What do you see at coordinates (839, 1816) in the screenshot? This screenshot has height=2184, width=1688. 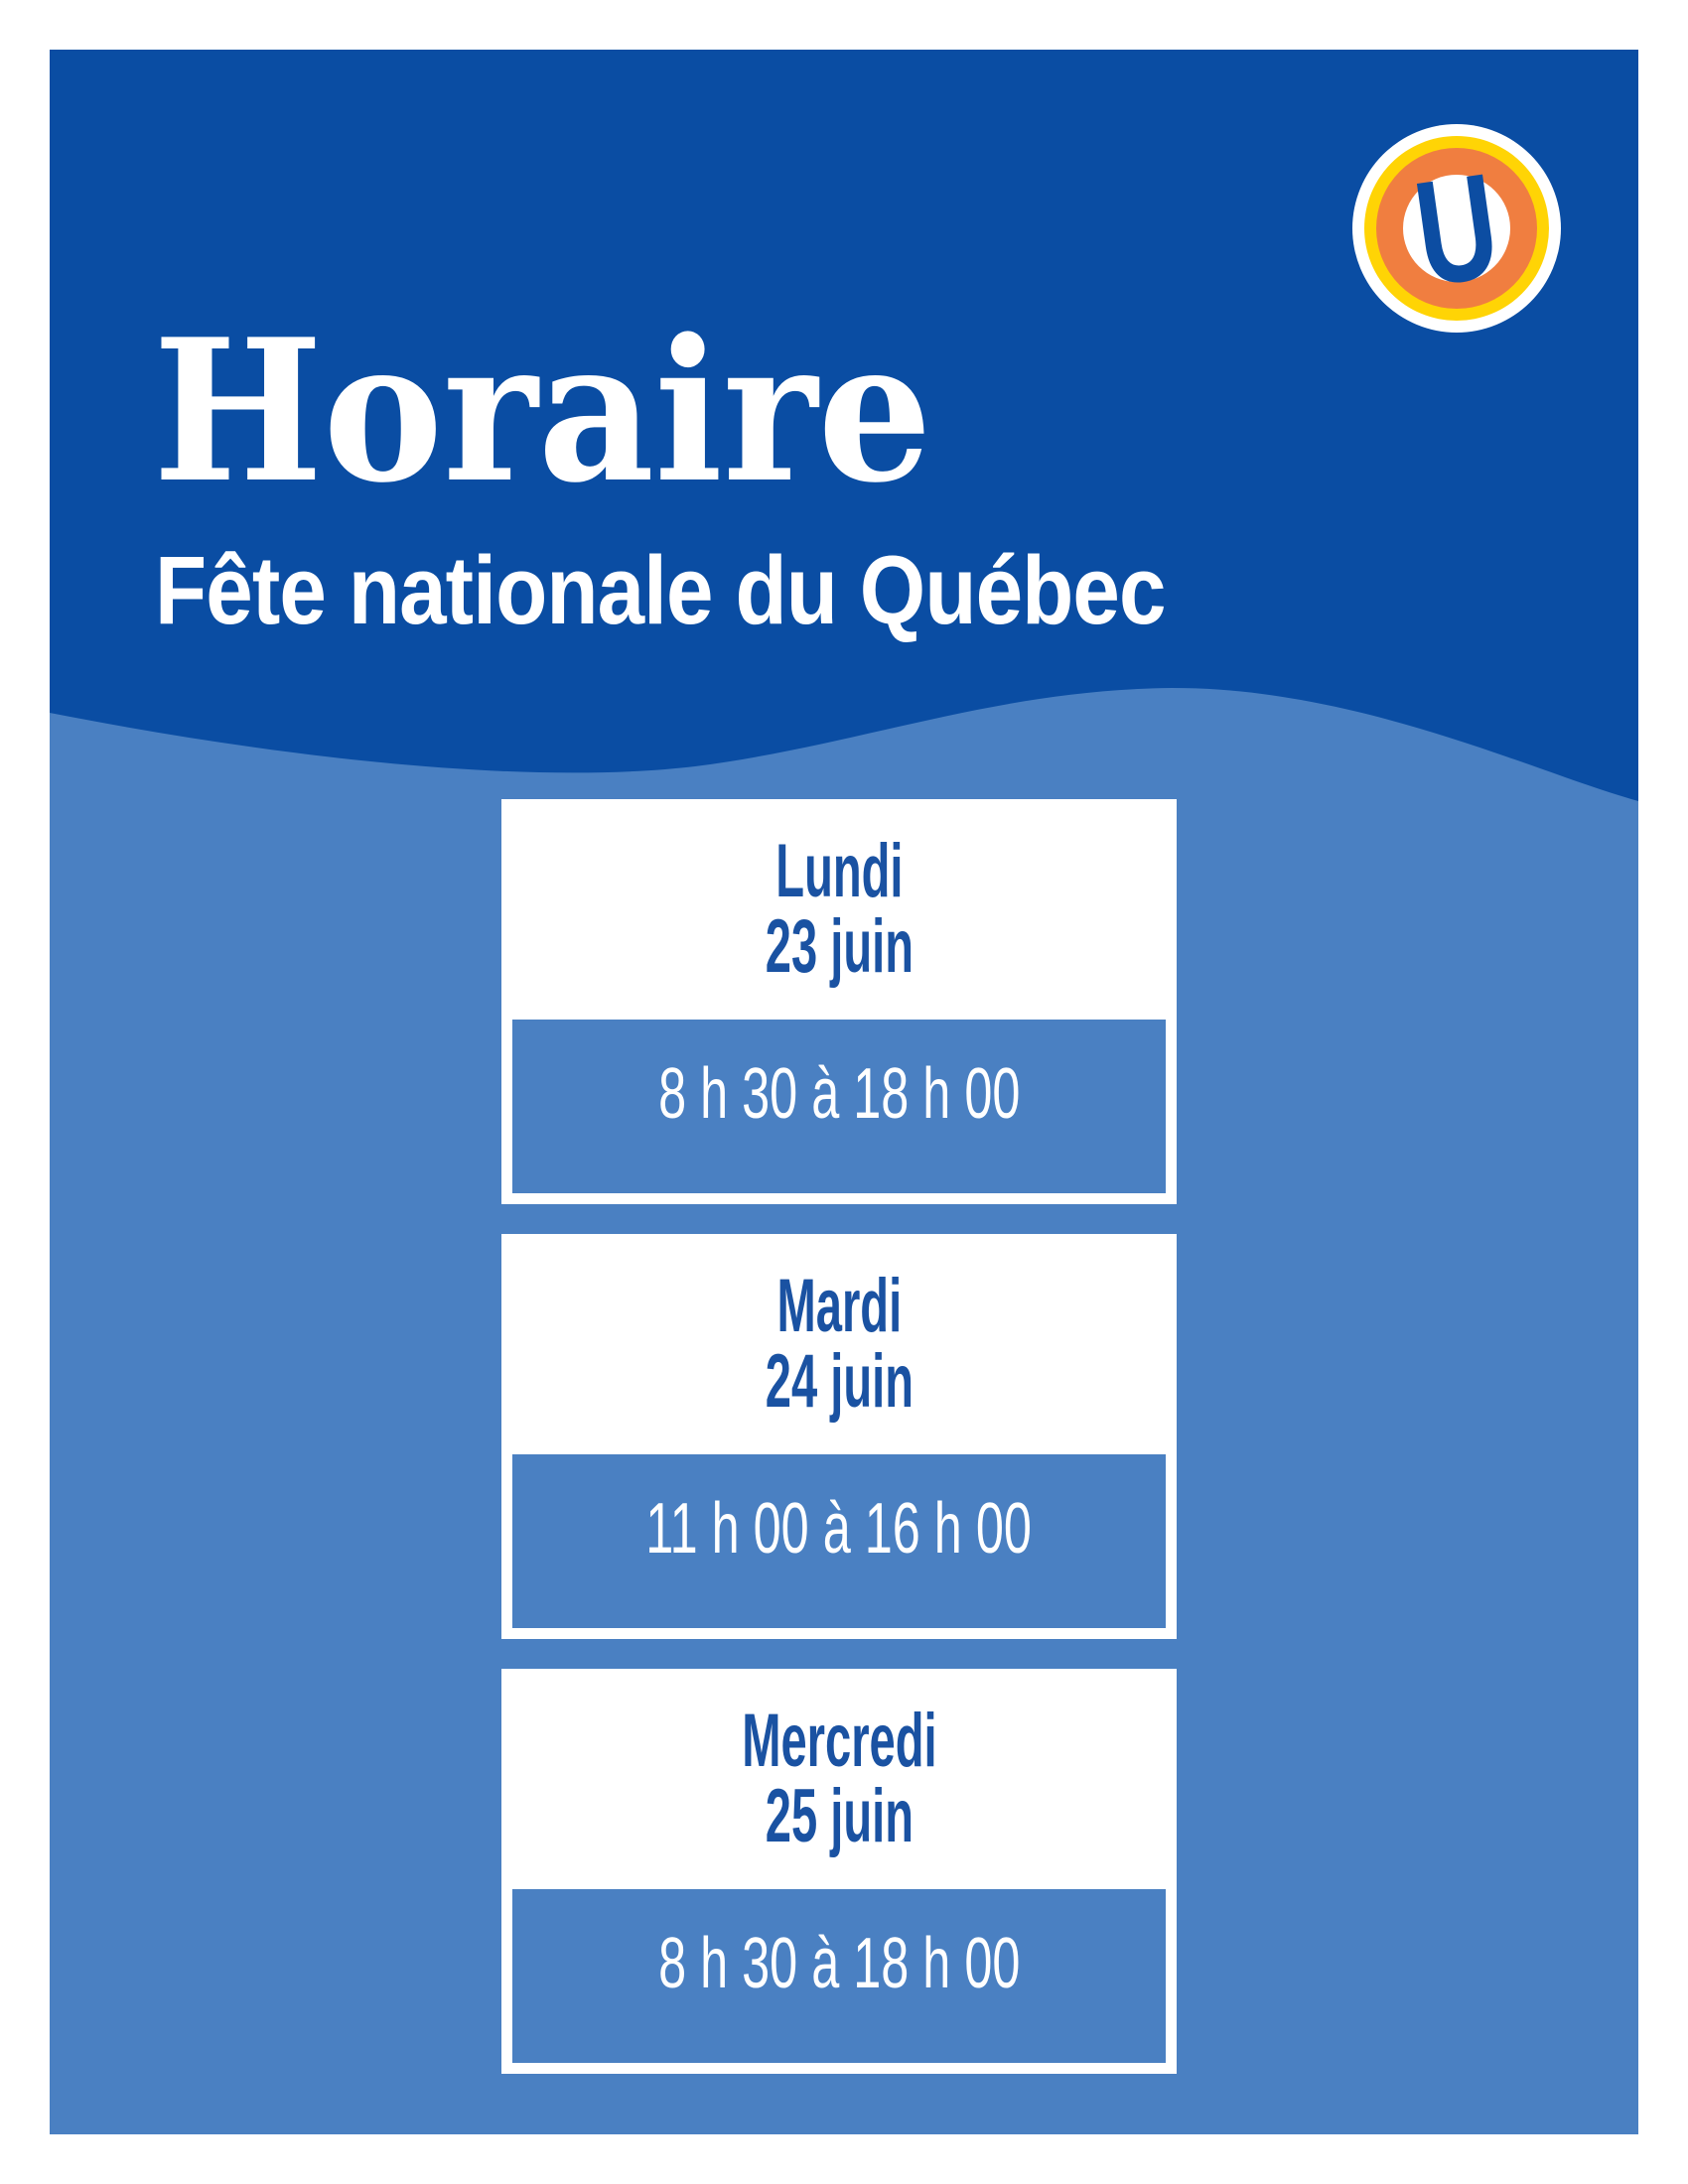 I see `date-label: 25 juin` at bounding box center [839, 1816].